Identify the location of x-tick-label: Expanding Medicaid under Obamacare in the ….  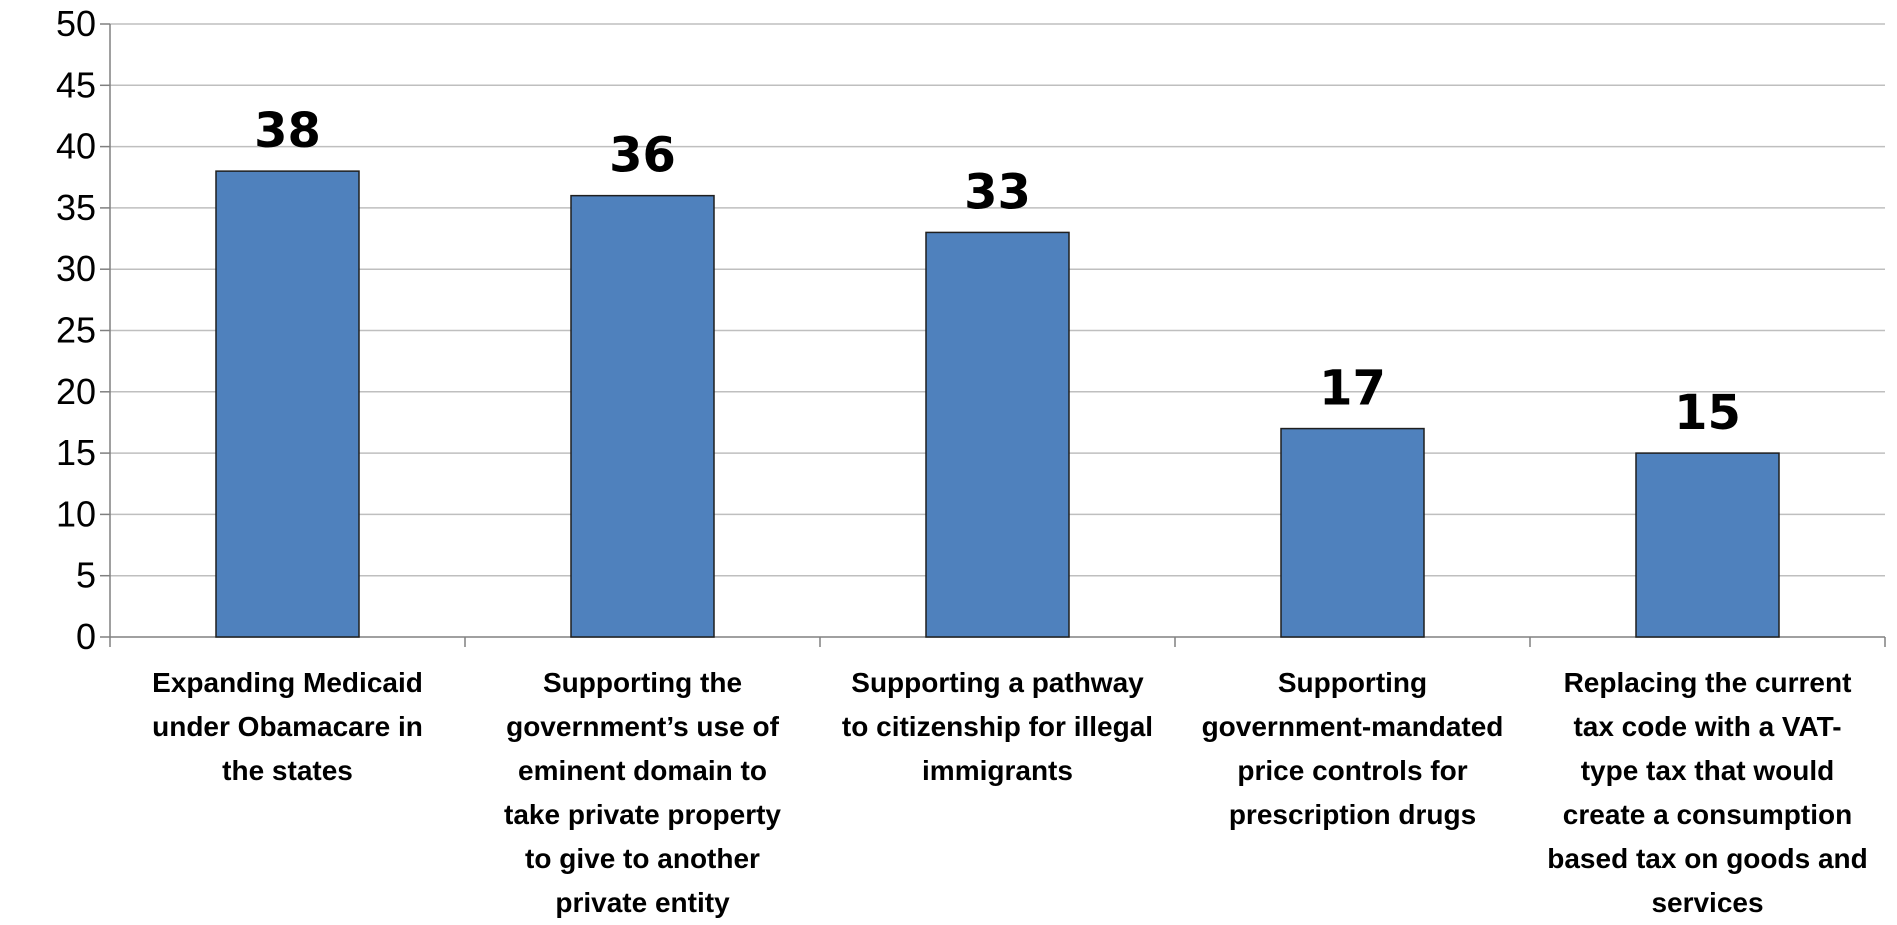
(287, 727).